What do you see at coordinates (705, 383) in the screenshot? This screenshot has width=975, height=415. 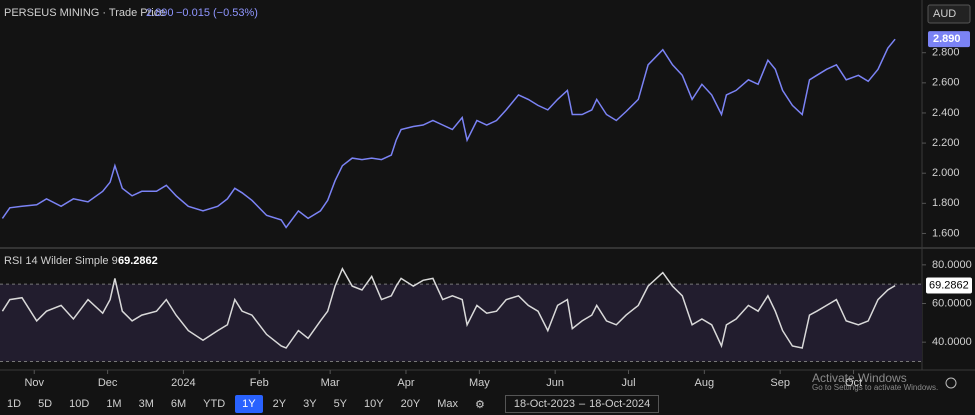 I see `x-tick-label: Aug` at bounding box center [705, 383].